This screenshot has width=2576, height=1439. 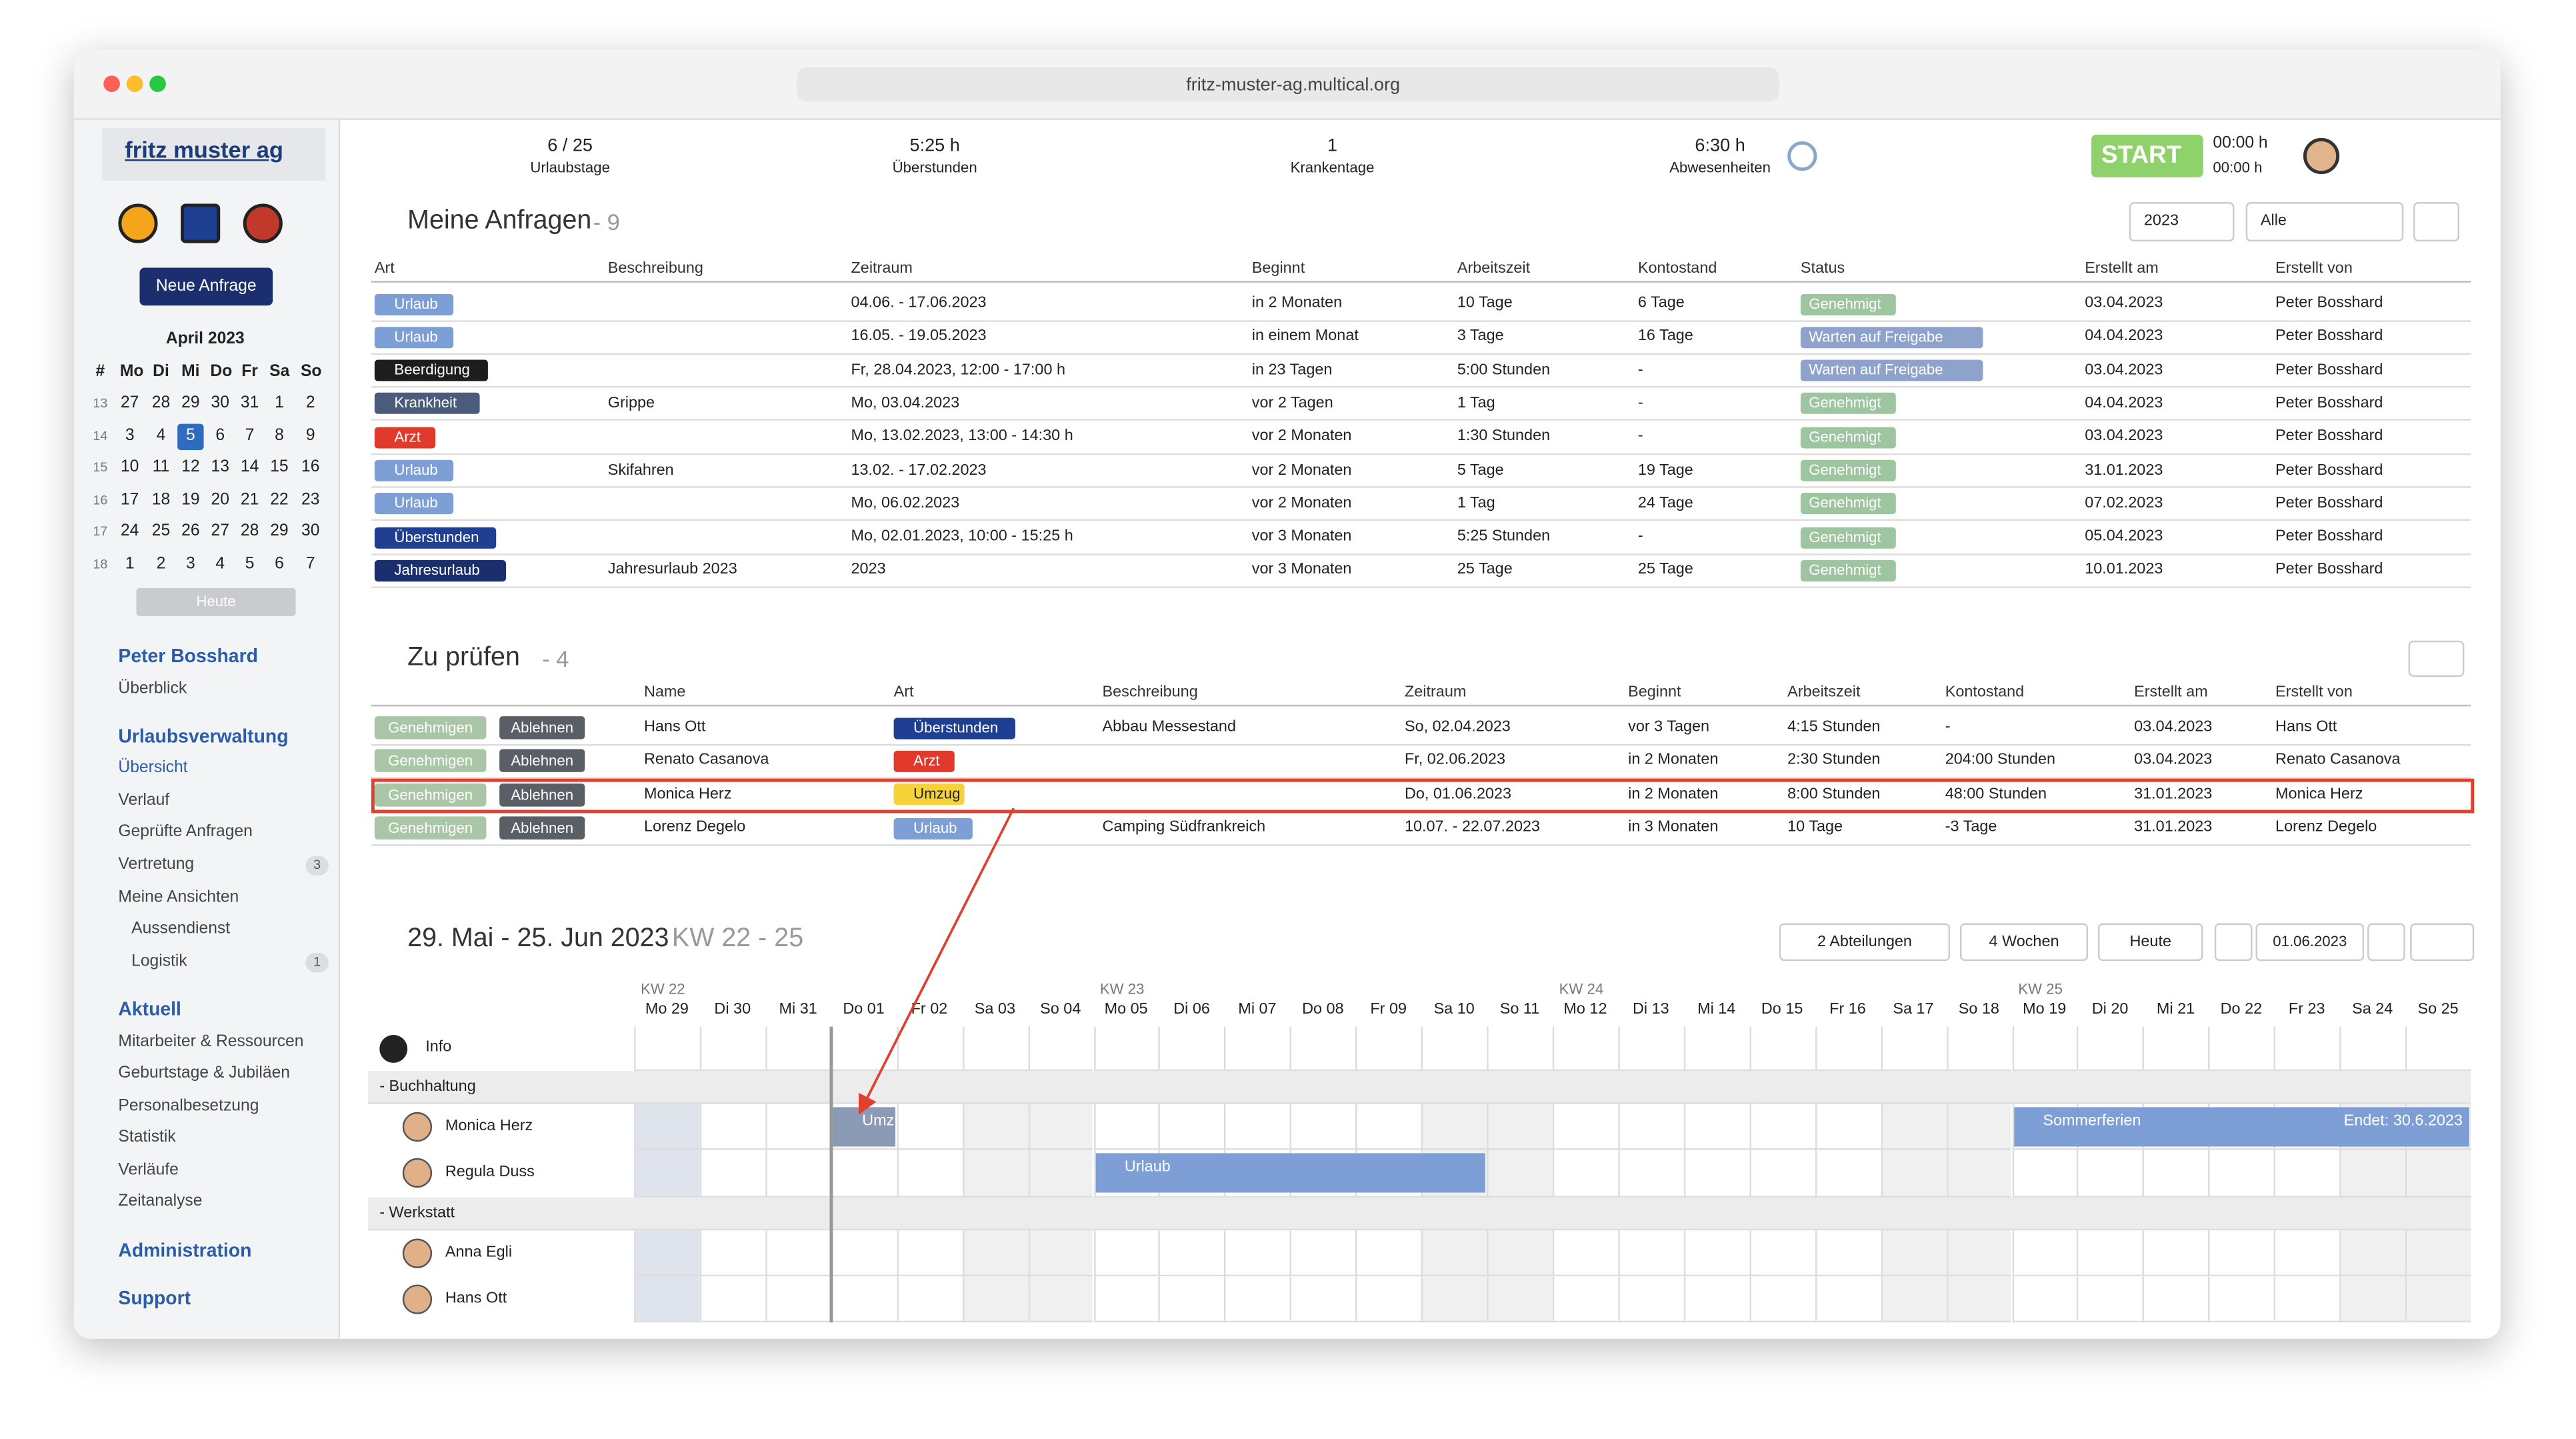 What do you see at coordinates (153, 768) in the screenshot?
I see `menu-item: Übersicht` at bounding box center [153, 768].